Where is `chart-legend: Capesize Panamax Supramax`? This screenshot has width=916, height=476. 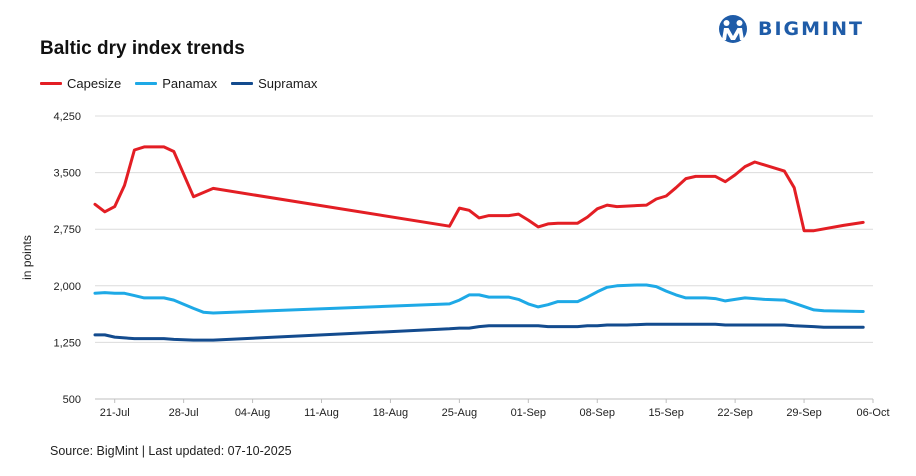
chart-legend: Capesize Panamax Supramax is located at coordinates (178, 83).